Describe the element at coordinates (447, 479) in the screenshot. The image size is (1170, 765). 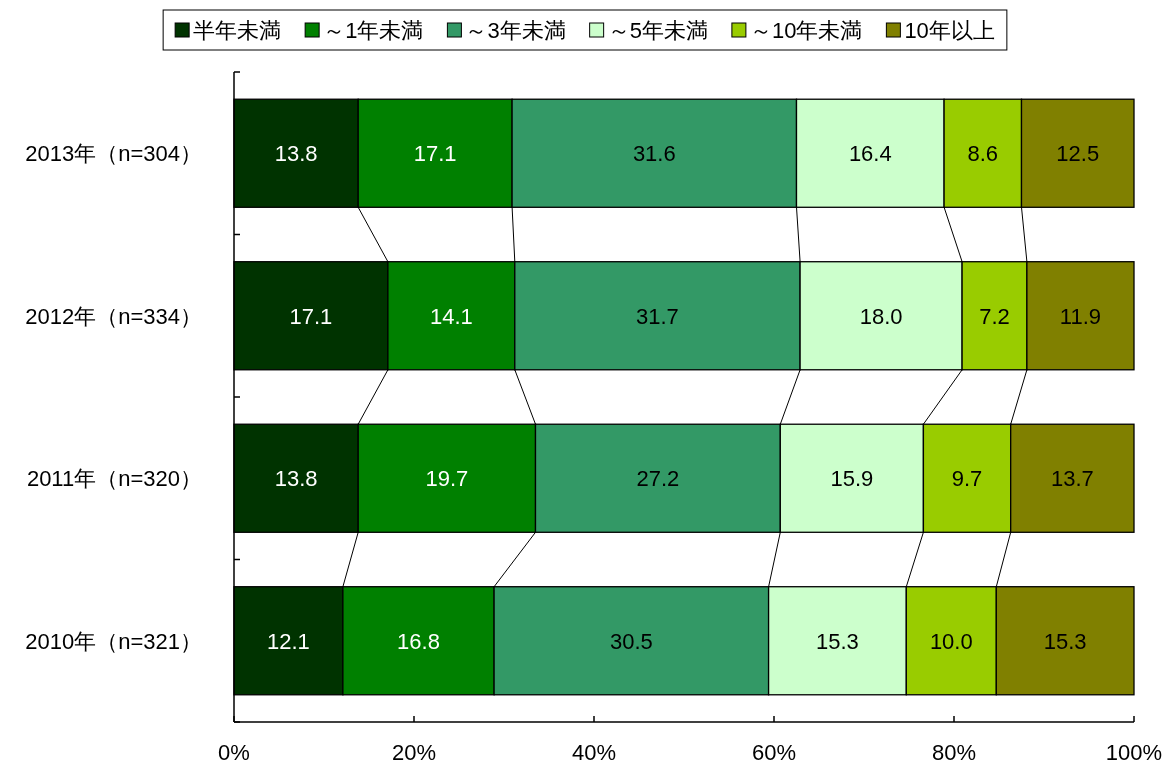
I see `data-label: 19.7` at that location.